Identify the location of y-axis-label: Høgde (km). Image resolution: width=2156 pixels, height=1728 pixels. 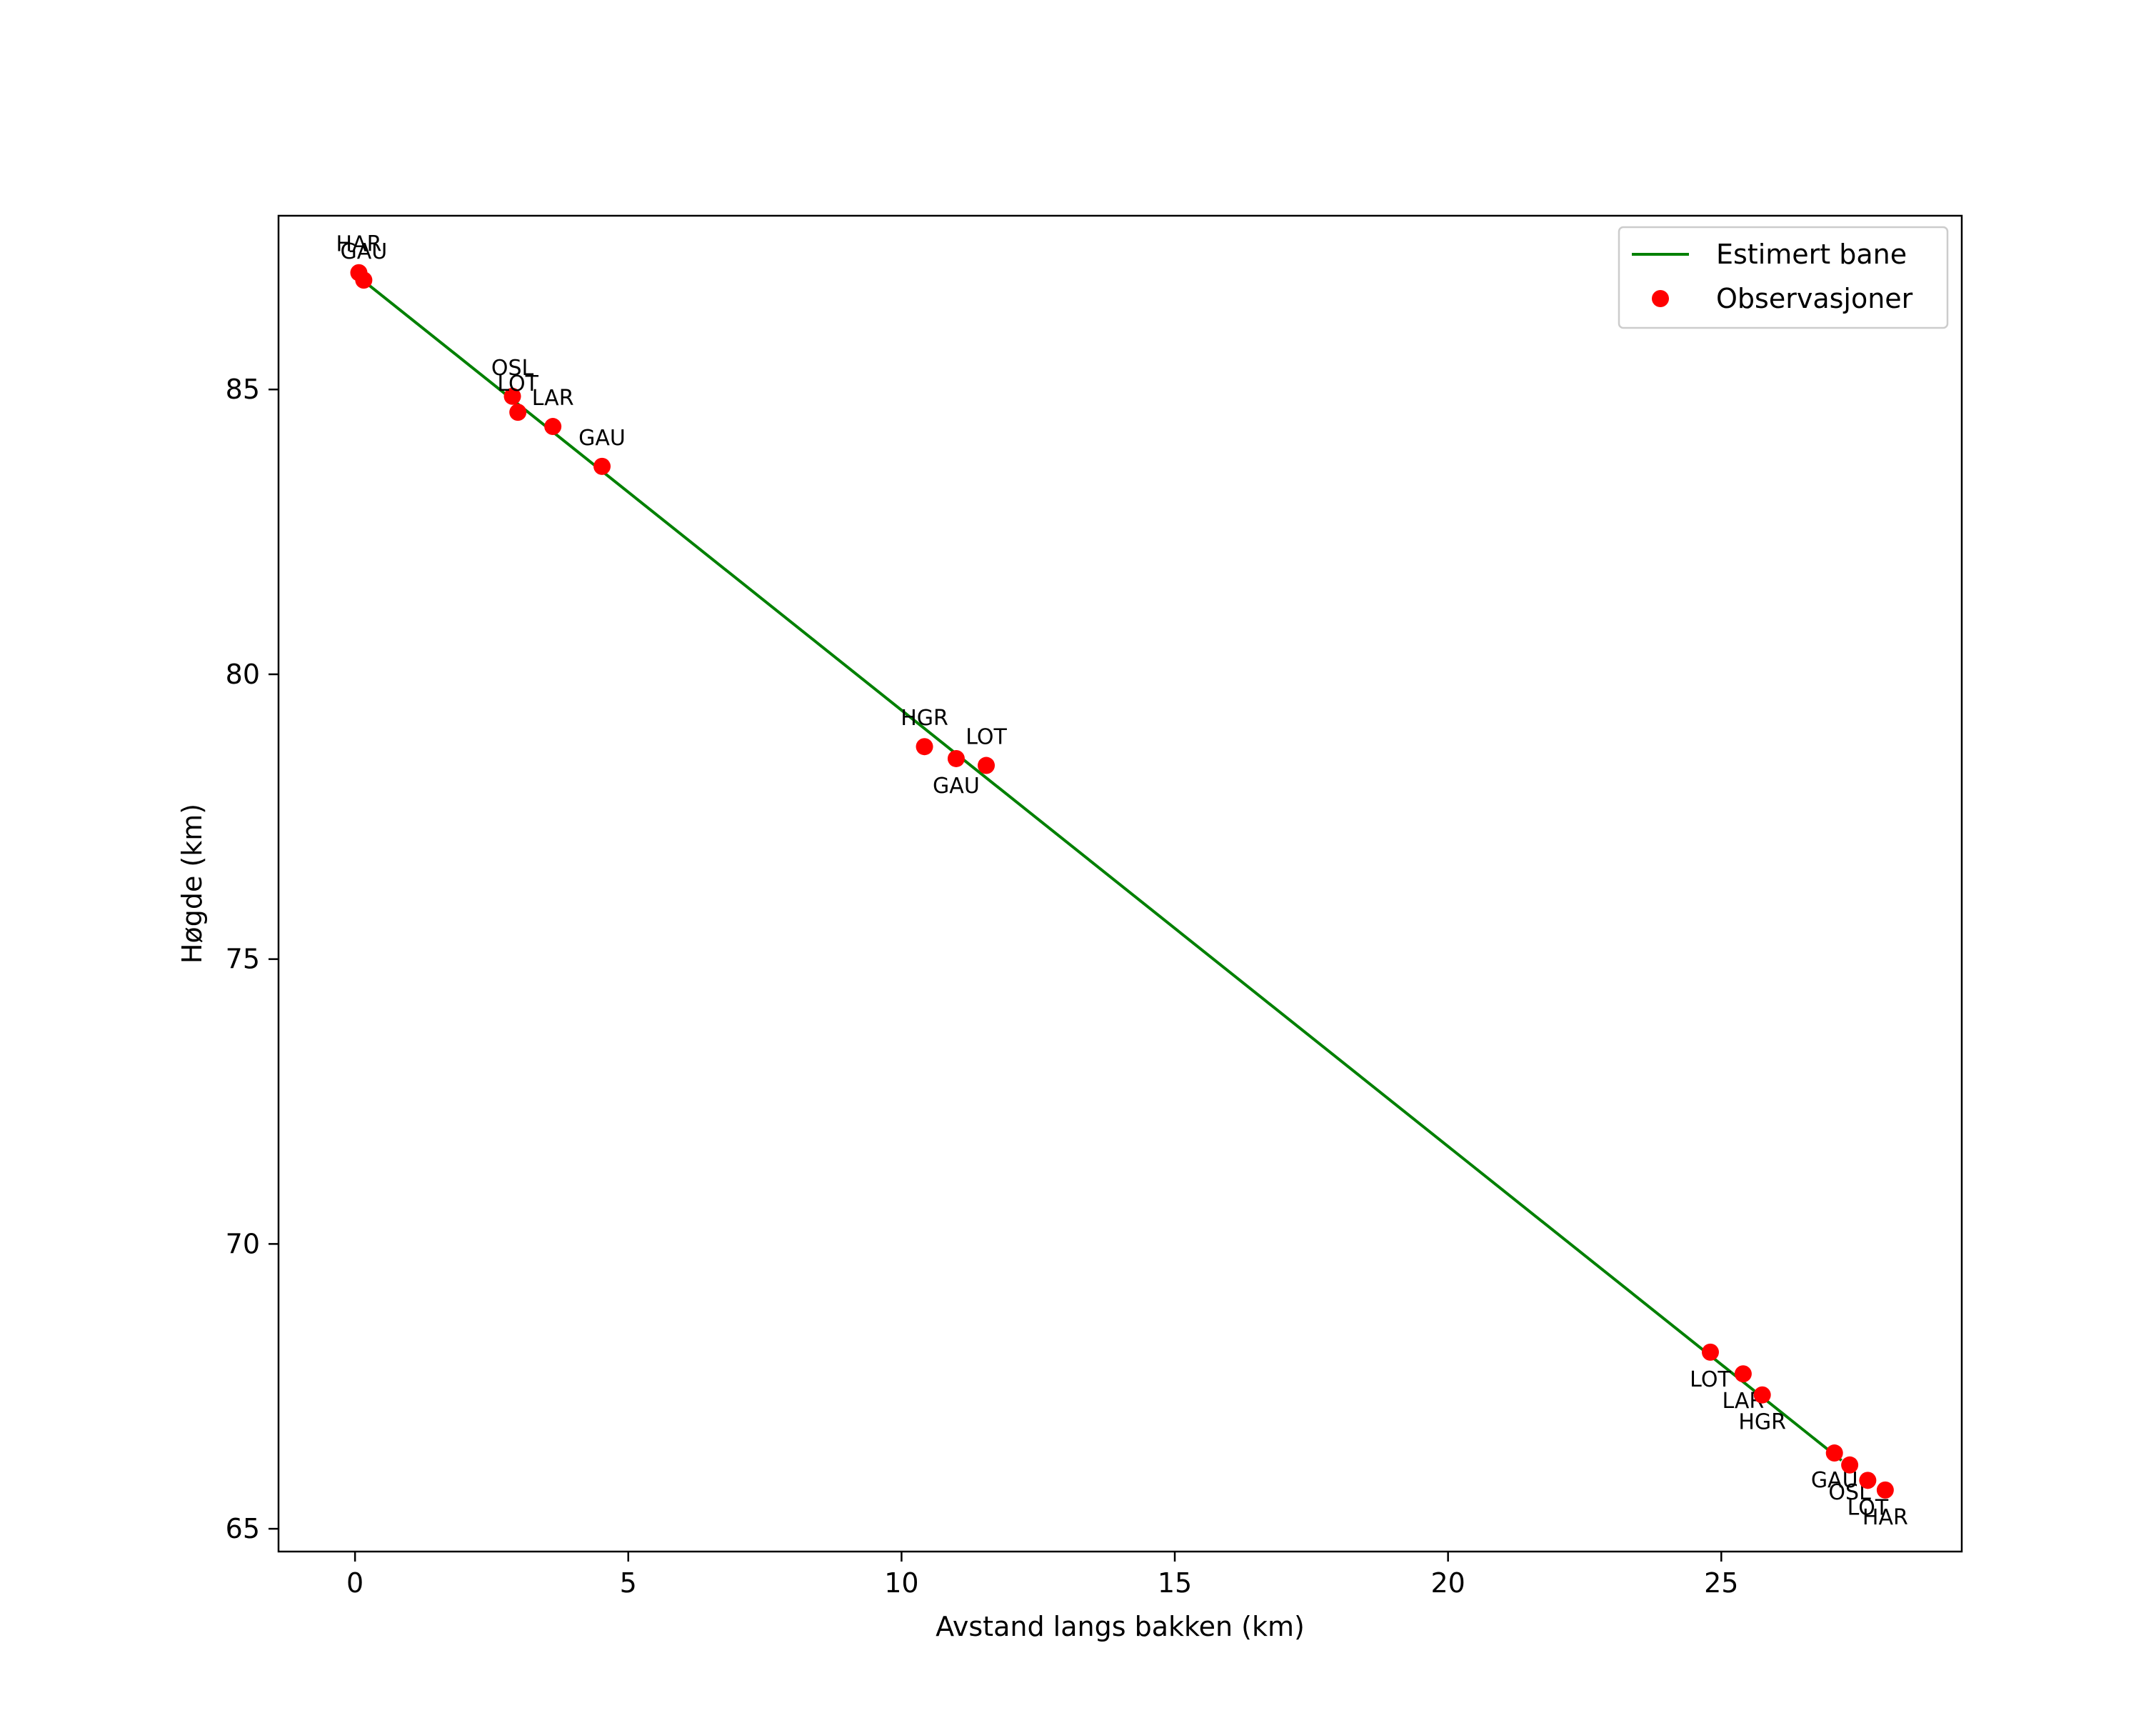
(192, 884).